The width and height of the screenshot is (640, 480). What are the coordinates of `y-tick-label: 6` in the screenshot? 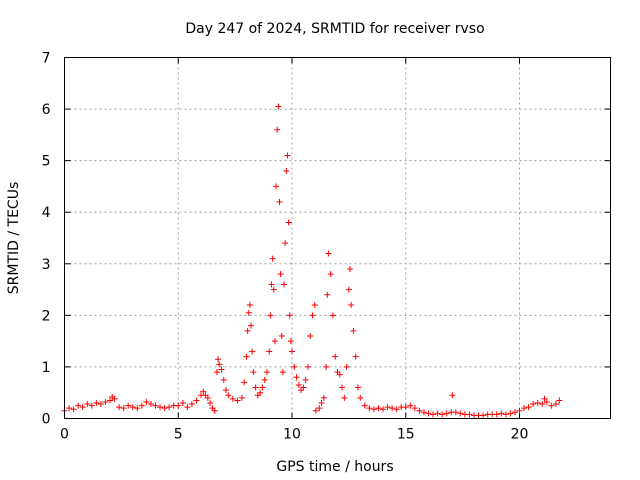 It's located at (46, 110).